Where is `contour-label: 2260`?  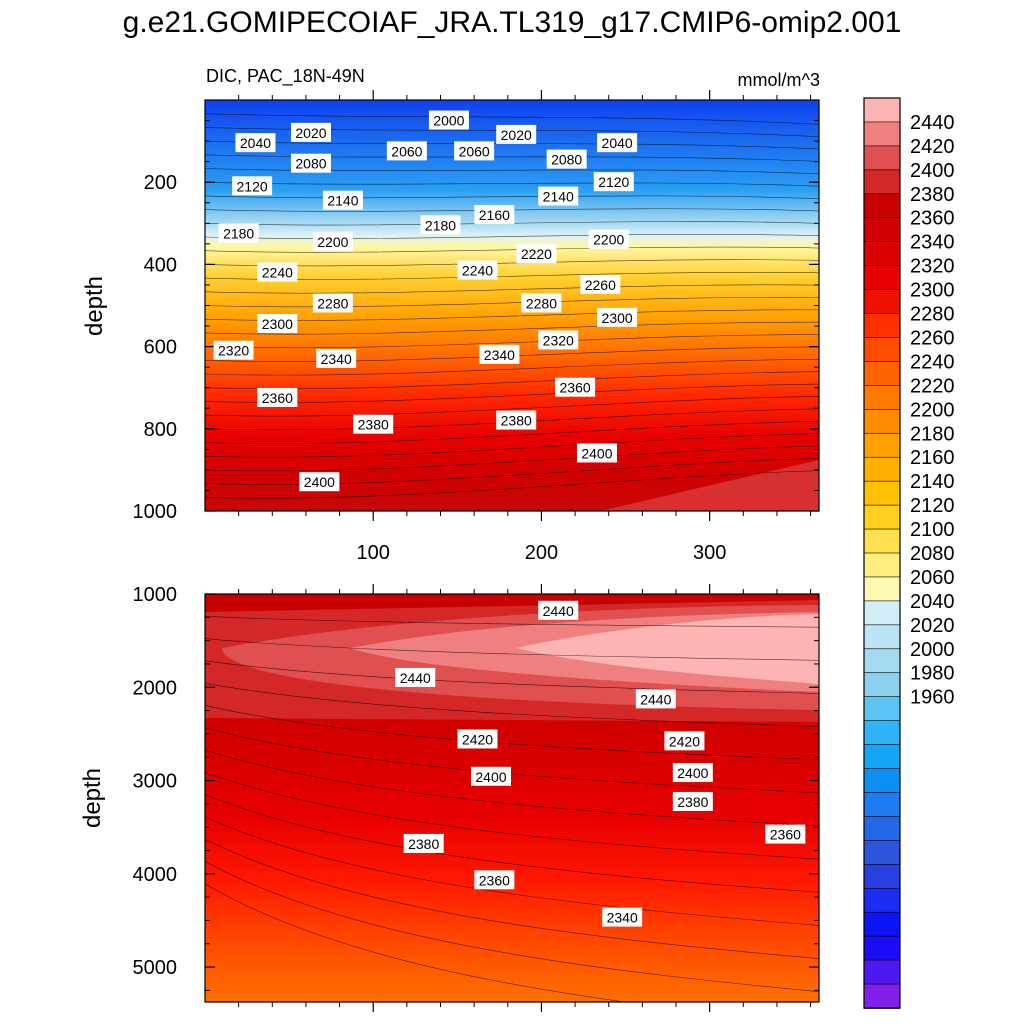
contour-label: 2260 is located at coordinates (600, 284).